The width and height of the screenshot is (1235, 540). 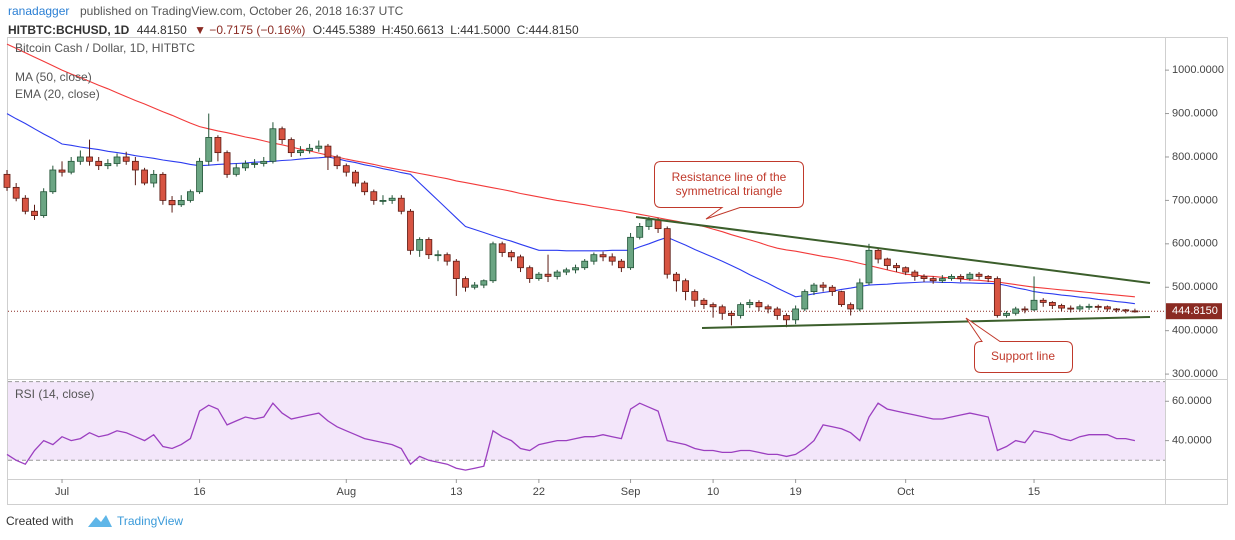 I want to click on x-tick-label: Sep, so click(x=631, y=492).